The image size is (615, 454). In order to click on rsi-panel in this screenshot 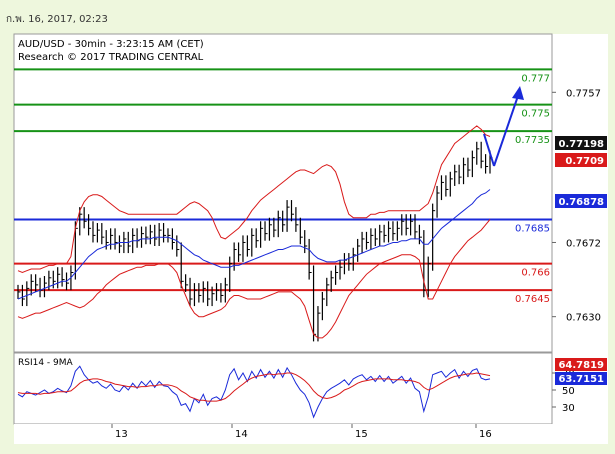, I will do `click(283, 388)`.